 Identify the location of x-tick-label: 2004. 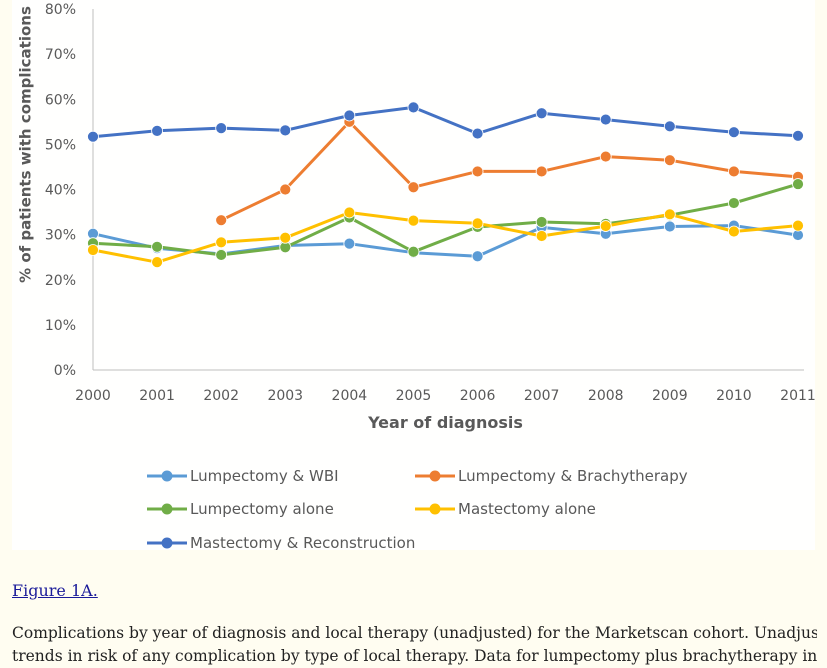
(350, 396).